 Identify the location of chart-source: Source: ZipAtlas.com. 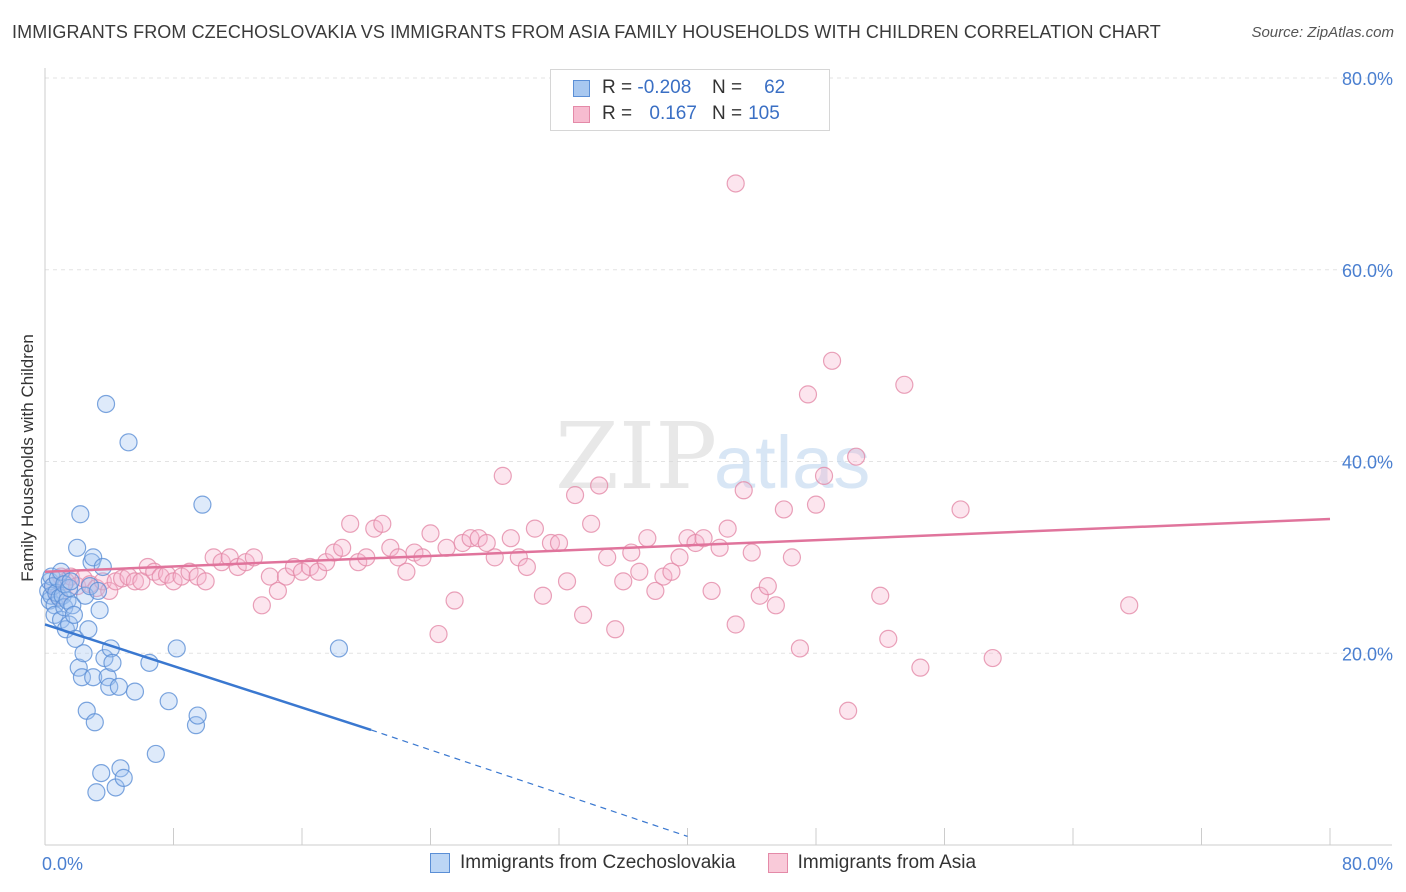
(1322, 32).